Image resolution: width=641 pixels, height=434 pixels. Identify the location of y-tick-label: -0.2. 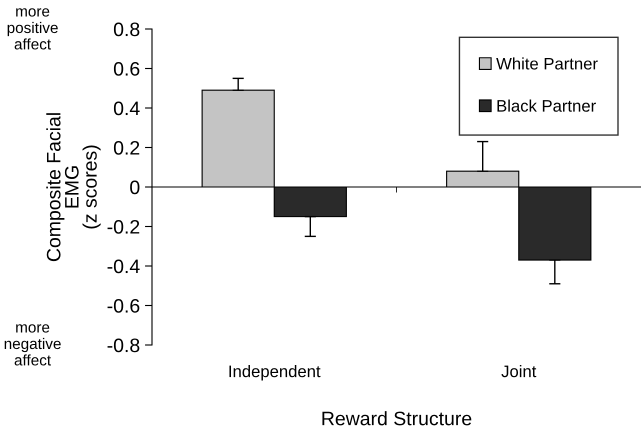
(124, 227).